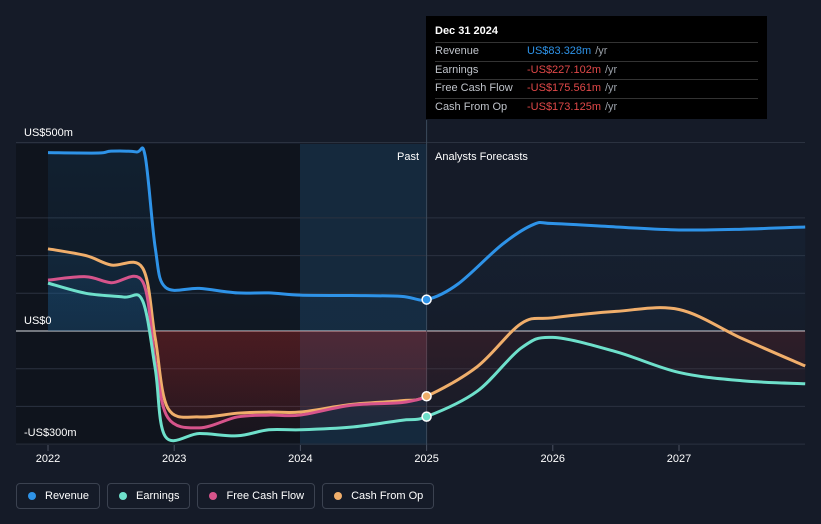  What do you see at coordinates (457, 51) in the screenshot?
I see `tooltip-row-name: Revenue` at bounding box center [457, 51].